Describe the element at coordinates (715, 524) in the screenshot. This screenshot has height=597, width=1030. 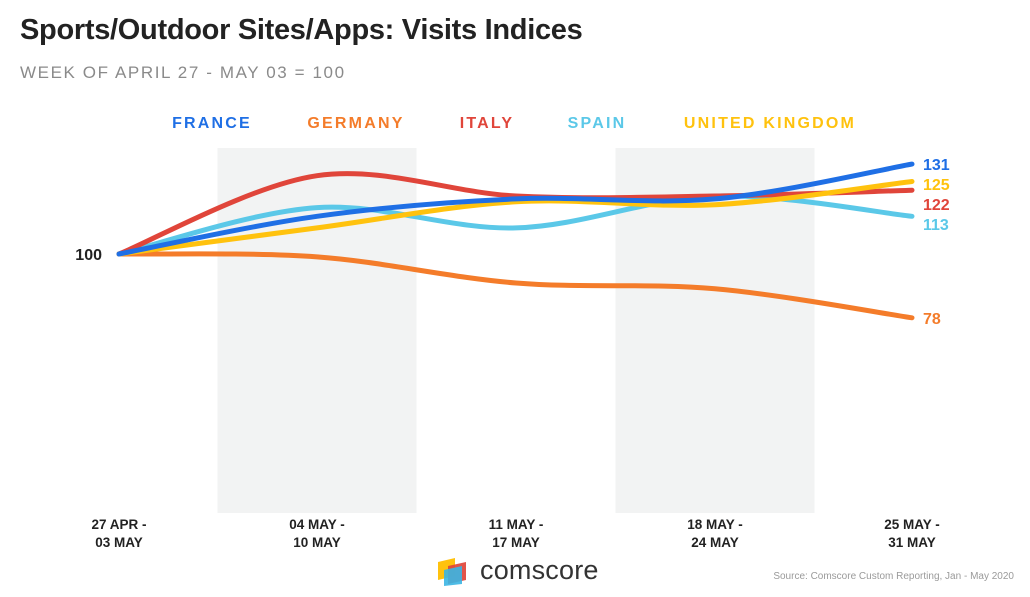
I see `x-tick-label: 18 MAY -` at that location.